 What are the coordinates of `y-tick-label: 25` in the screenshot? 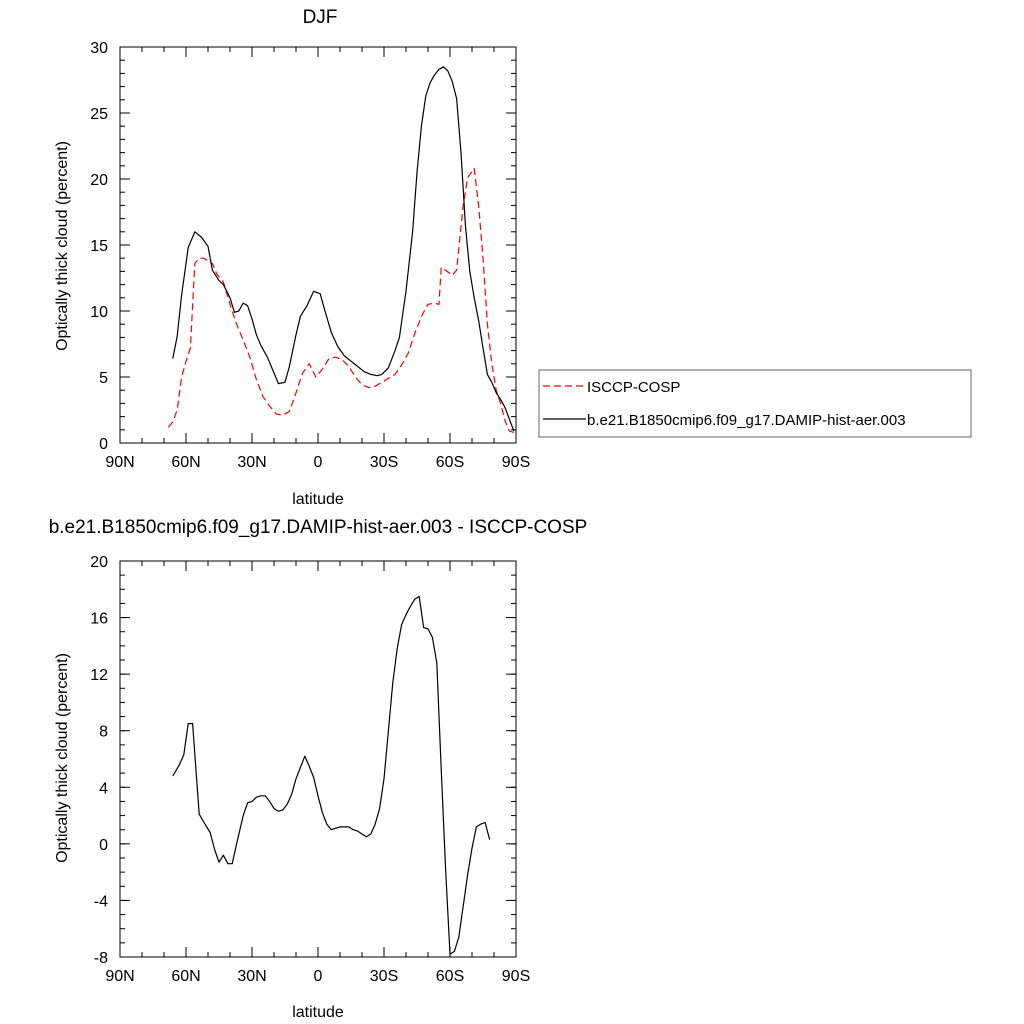 It's located at (99, 114).